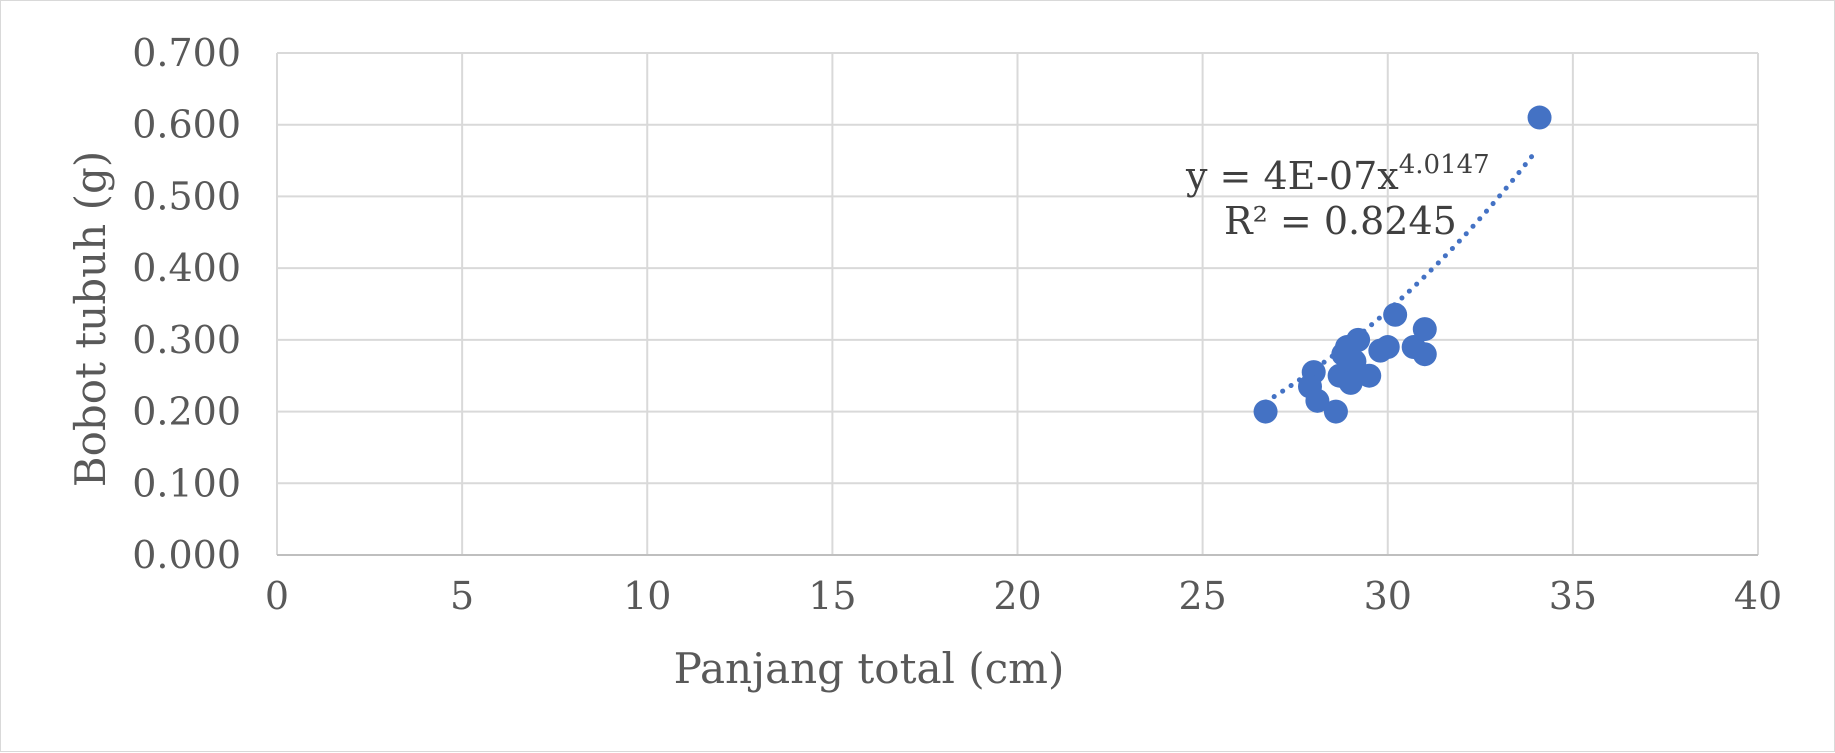 This screenshot has height=753, width=1835. What do you see at coordinates (647, 596) in the screenshot?
I see `x-tick-label: 10` at bounding box center [647, 596].